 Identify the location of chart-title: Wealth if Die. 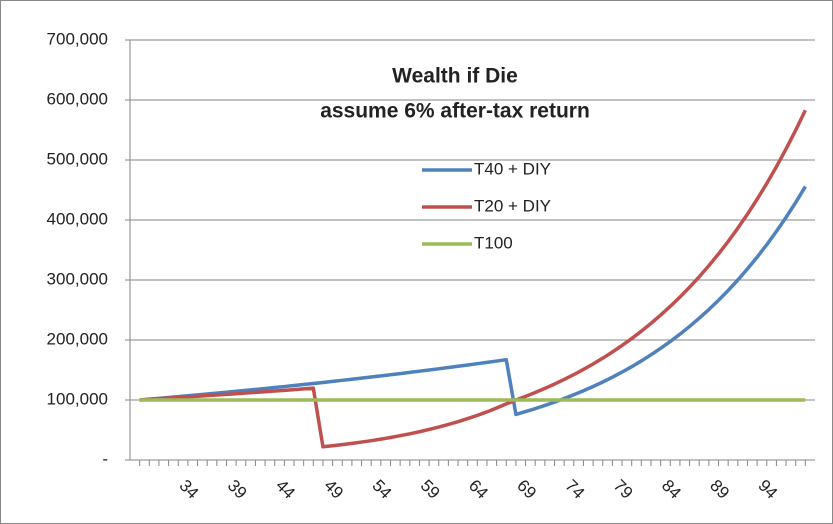
(455, 76).